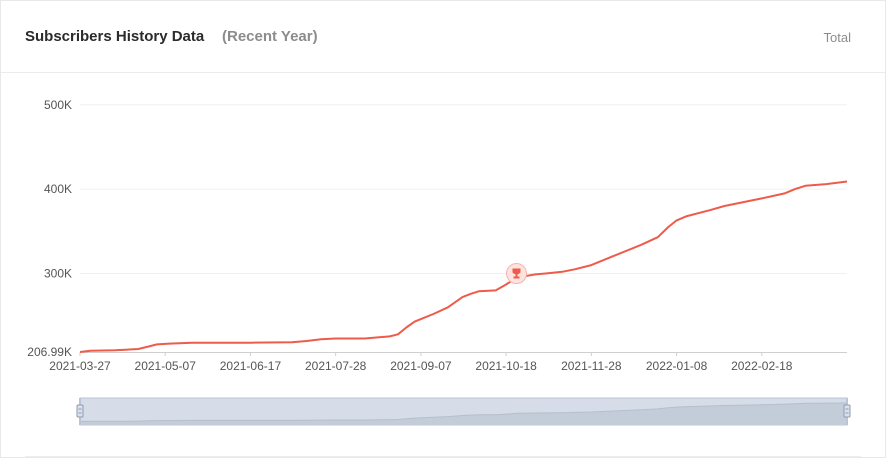  Describe the element at coordinates (270, 36) in the screenshot. I see `chart-subtitle: (Recent Year)` at that location.